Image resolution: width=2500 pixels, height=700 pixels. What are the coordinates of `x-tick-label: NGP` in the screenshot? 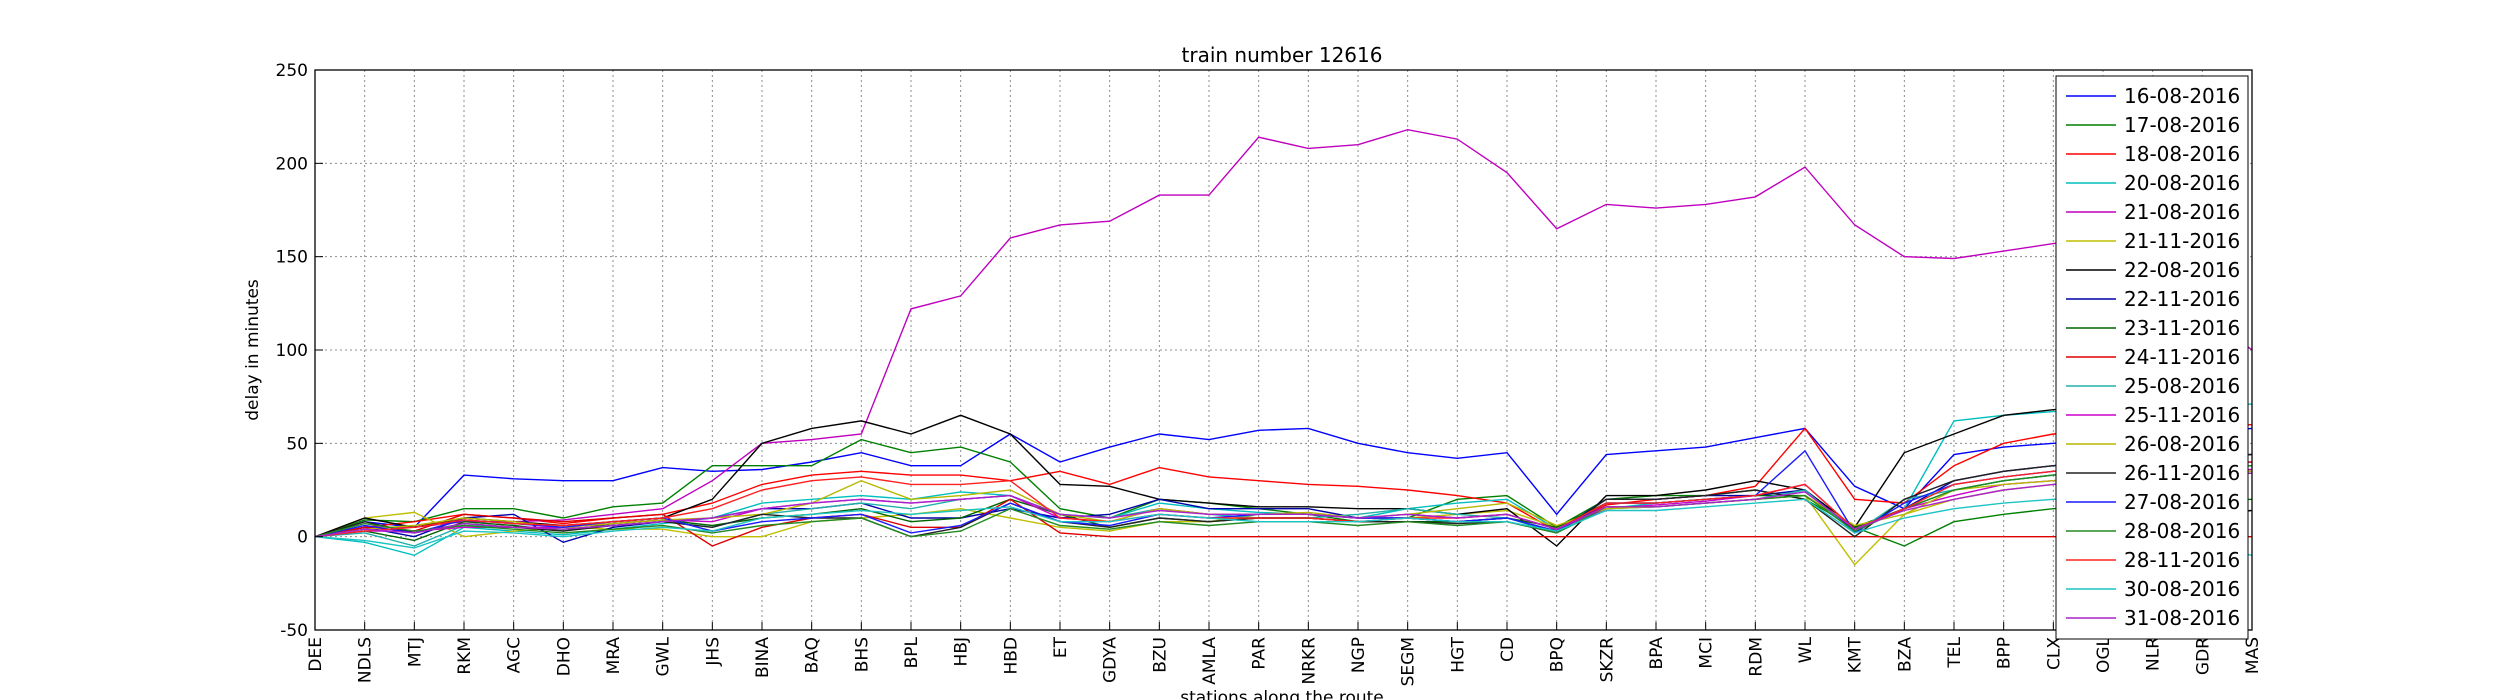 It's located at (1359, 655).